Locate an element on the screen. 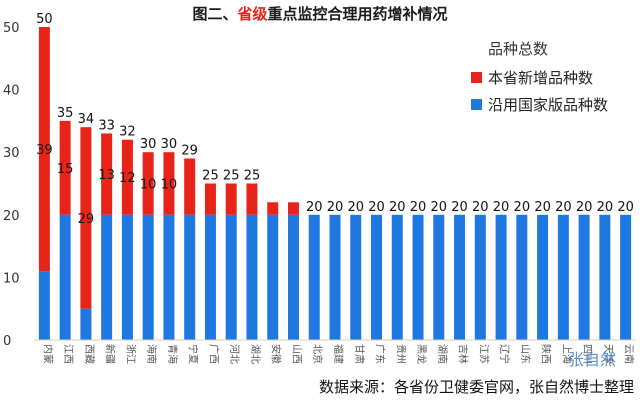 This screenshot has height=402, width=640. y-tick-label: 20 is located at coordinates (11, 216).